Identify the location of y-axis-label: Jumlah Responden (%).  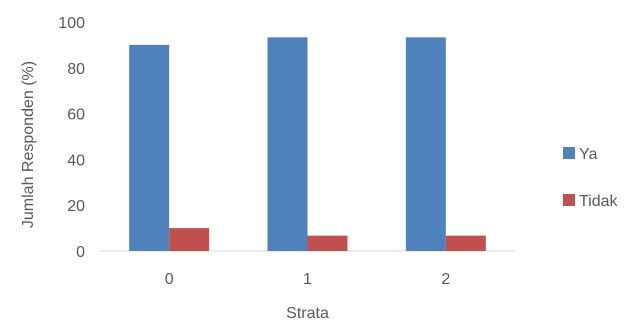
(28, 144).